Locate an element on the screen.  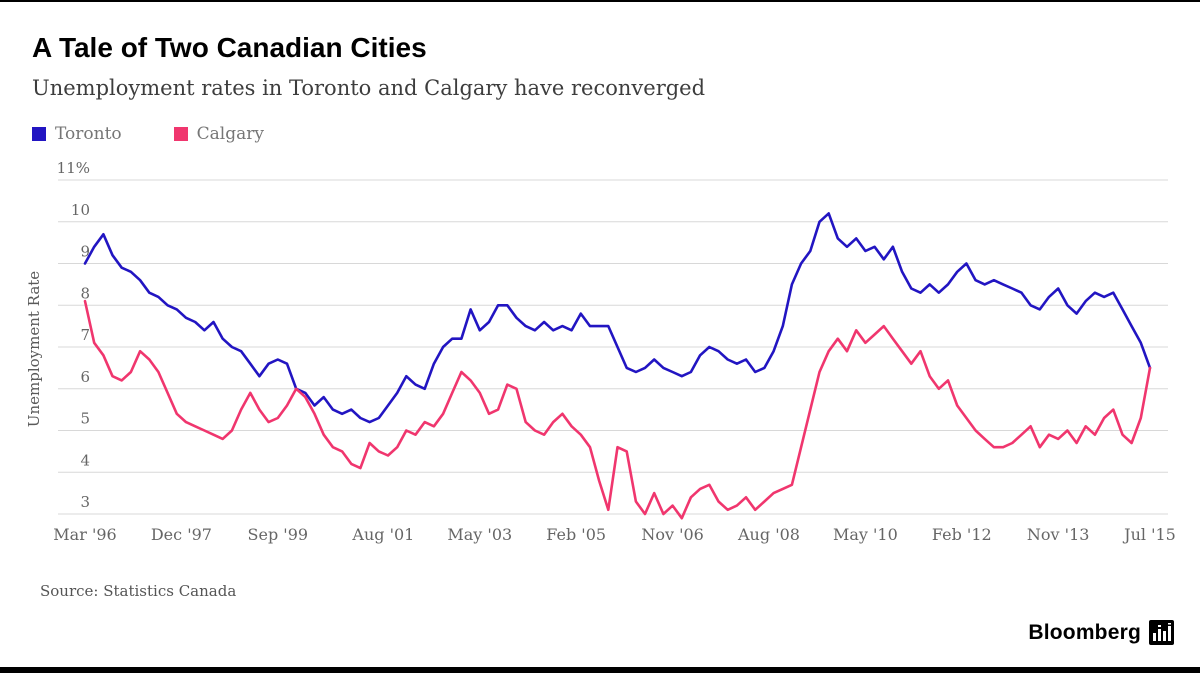
legend-item-calgary: Calgary is located at coordinates (218, 134).